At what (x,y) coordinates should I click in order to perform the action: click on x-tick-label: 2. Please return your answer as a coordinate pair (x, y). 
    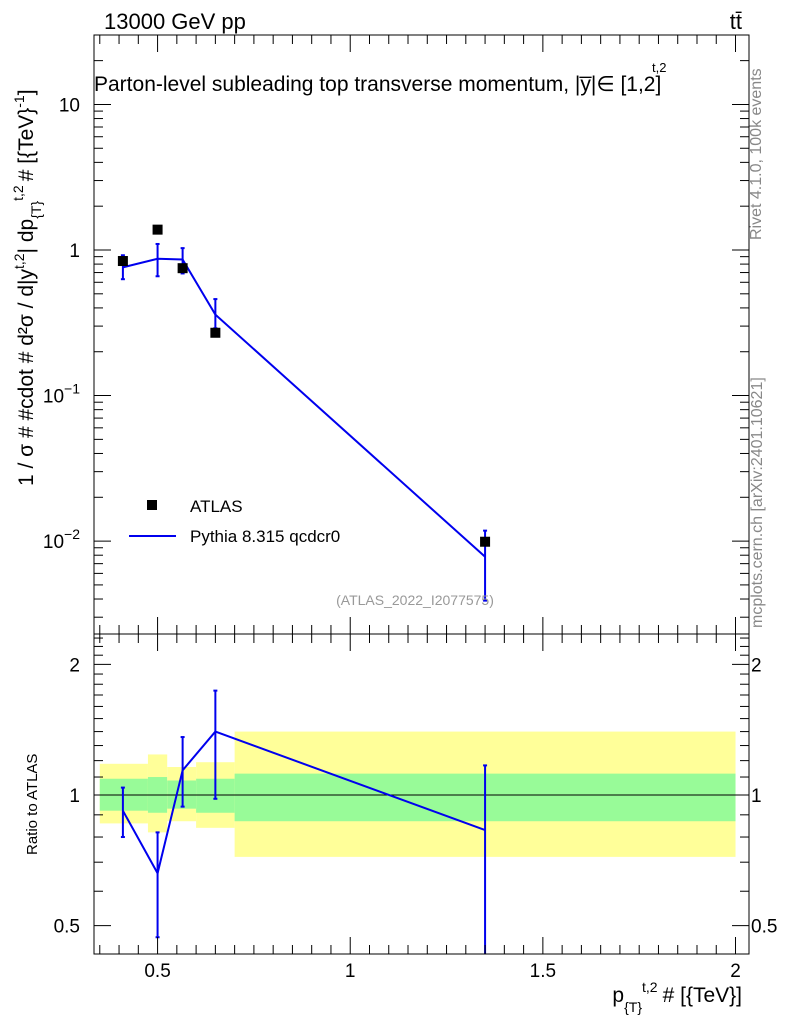
    Looking at the image, I should click on (735, 971).